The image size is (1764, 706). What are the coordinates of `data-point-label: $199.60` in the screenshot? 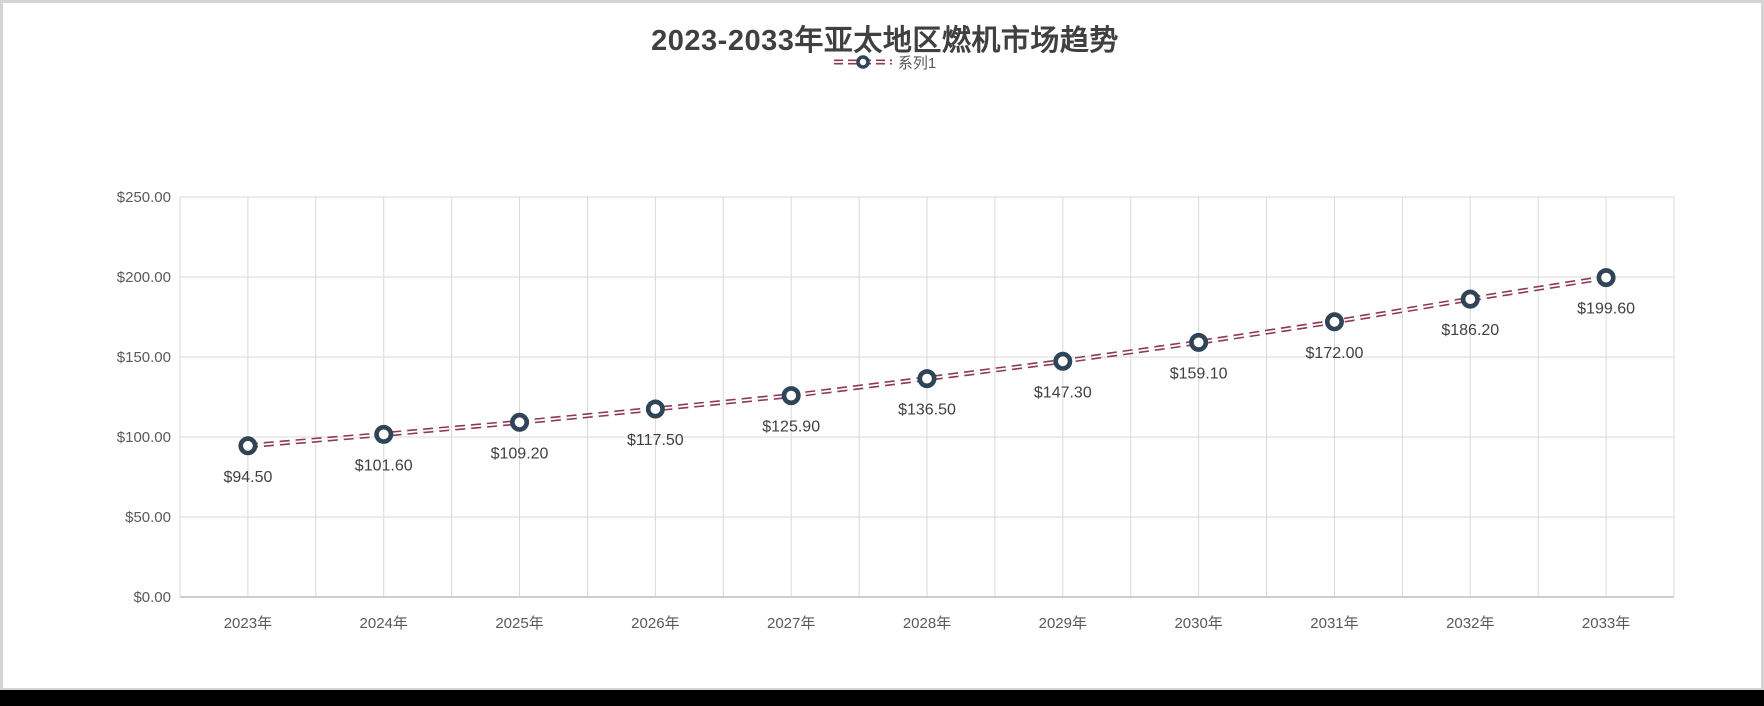 It's located at (1606, 309).